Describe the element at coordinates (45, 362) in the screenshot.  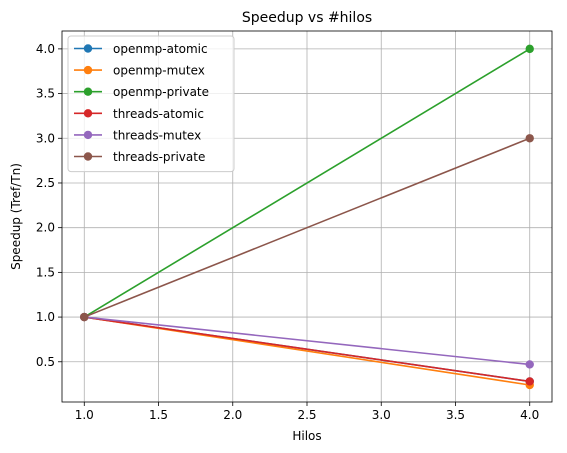
I see `y-tick-label: 0.5` at that location.